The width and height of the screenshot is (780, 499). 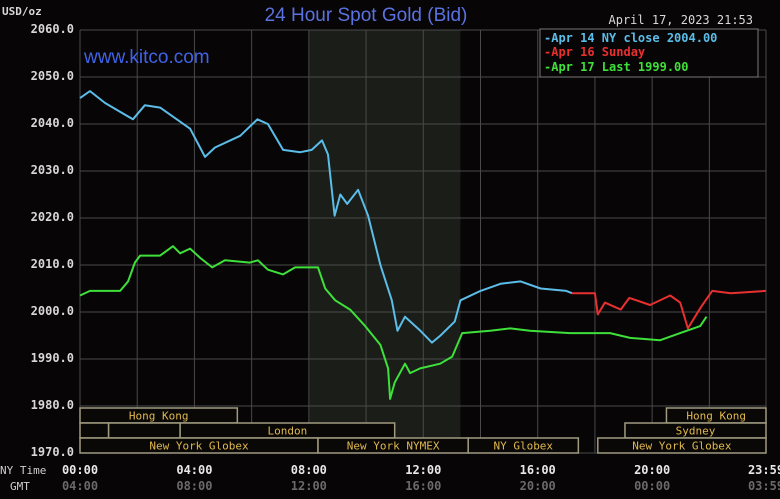 I want to click on y-tick-label: 2060.0, so click(x=52, y=29).